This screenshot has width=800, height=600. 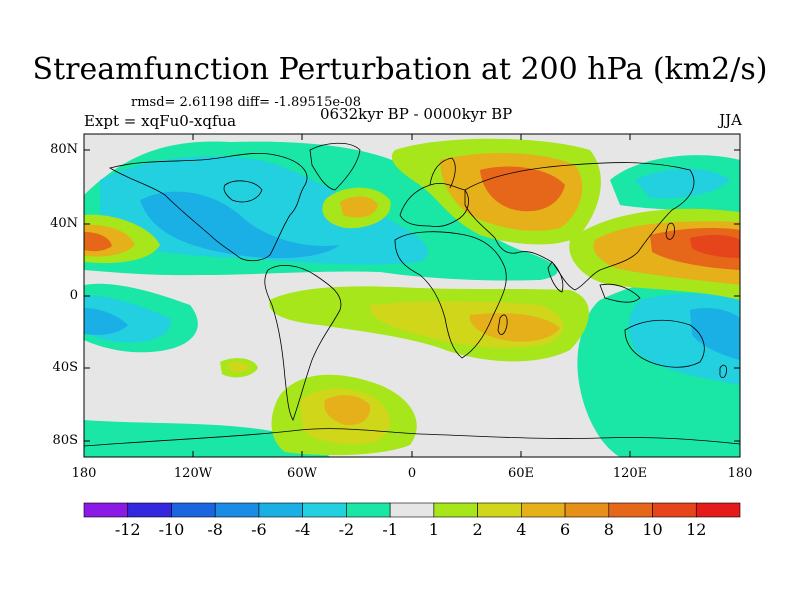 I want to click on colorbar, so click(x=412, y=510).